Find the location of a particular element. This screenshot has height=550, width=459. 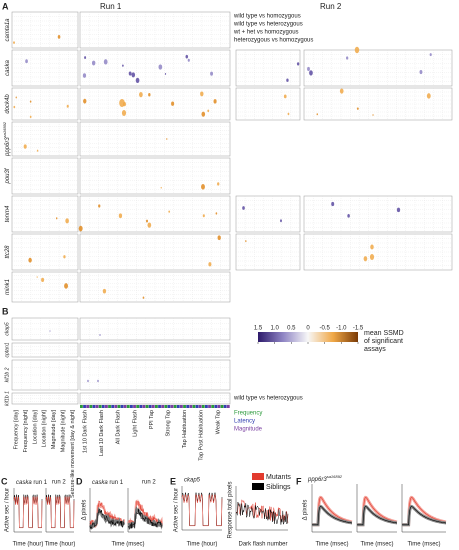

x-label: Time (hour) is located at coordinates (202, 545).